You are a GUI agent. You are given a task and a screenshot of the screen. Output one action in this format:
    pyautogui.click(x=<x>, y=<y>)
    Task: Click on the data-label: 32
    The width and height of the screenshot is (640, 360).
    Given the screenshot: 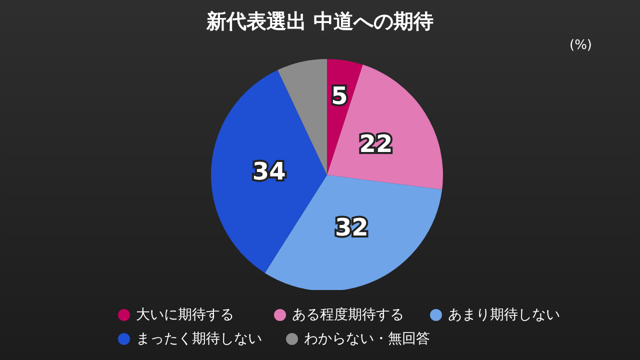 What is the action you would take?
    pyautogui.click(x=351, y=227)
    